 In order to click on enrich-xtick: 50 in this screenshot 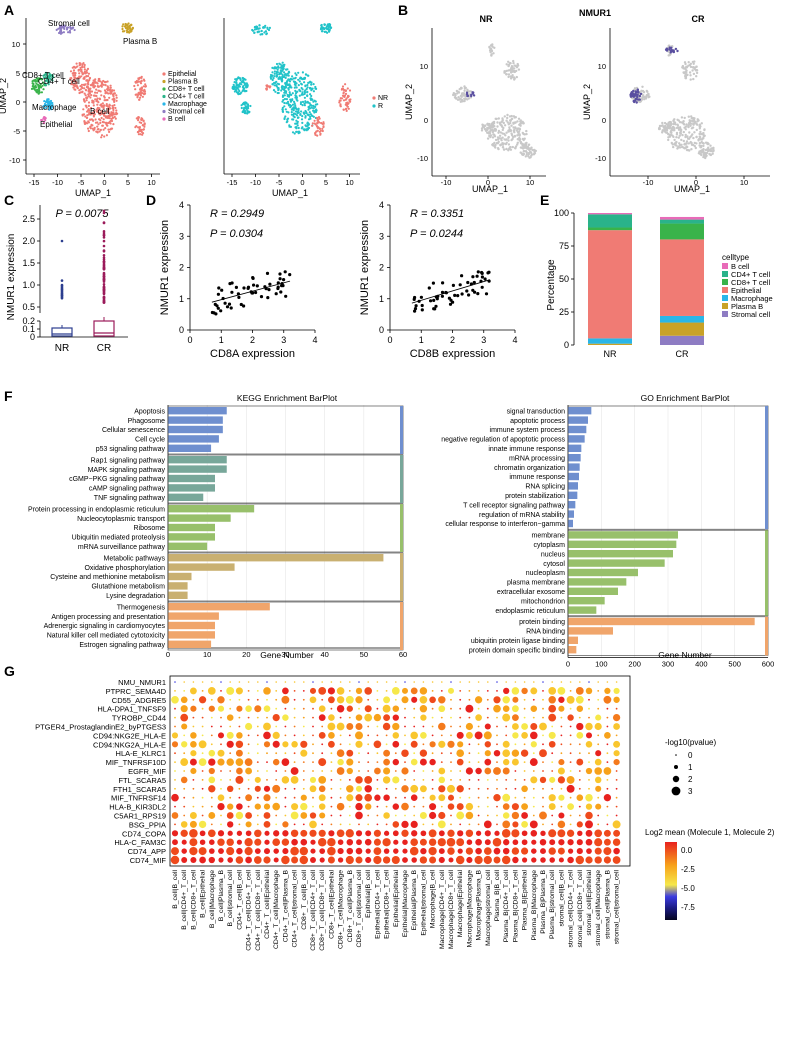, I will do `click(364, 654)`.